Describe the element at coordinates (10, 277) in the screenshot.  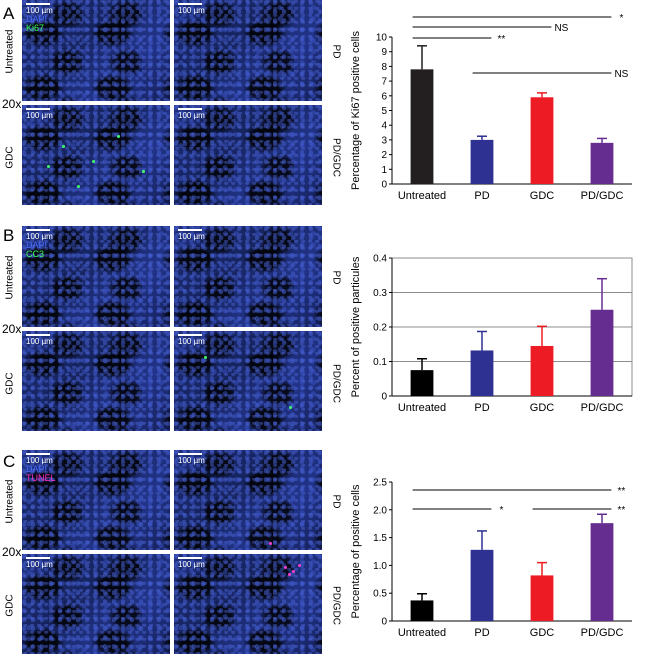
I see `row-label-untreated-b: Untreated` at that location.